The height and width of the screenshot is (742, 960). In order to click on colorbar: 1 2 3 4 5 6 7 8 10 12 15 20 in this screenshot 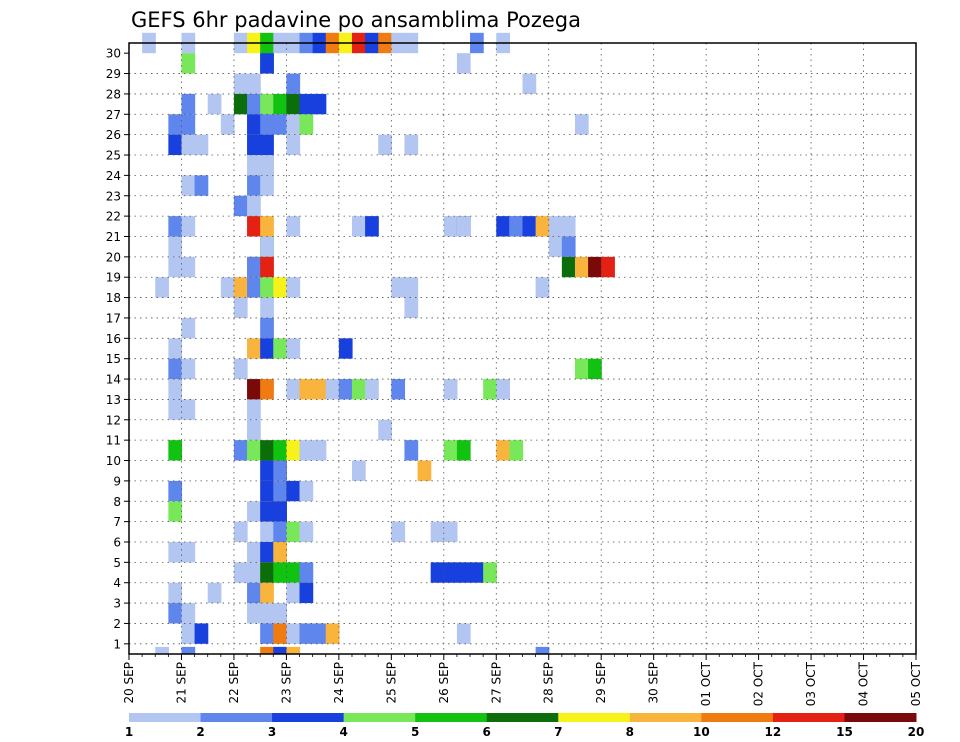, I will do `click(525, 726)`.